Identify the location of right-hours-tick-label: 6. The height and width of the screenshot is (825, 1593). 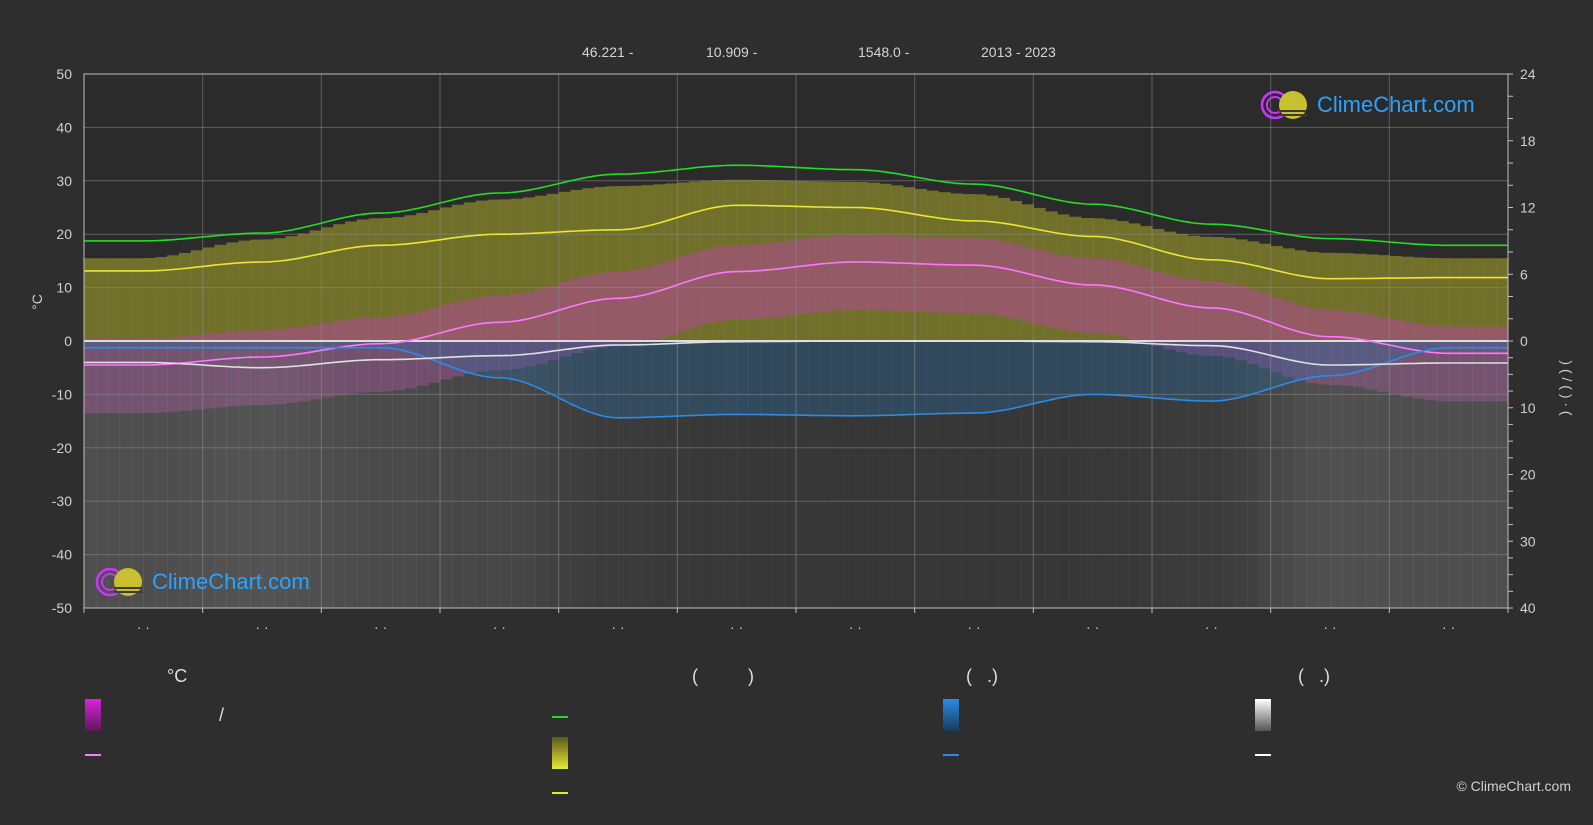
(1524, 274).